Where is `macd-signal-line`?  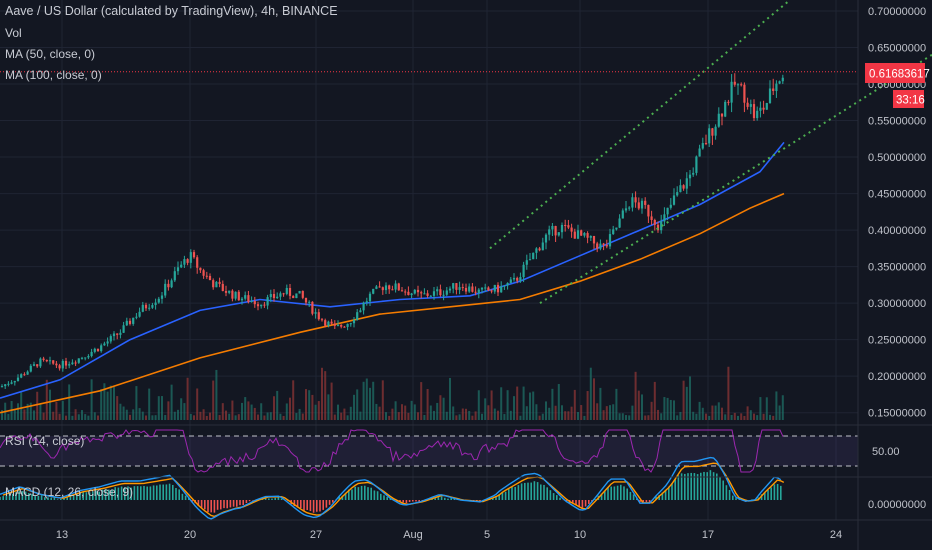
macd-signal-line is located at coordinates (393, 490).